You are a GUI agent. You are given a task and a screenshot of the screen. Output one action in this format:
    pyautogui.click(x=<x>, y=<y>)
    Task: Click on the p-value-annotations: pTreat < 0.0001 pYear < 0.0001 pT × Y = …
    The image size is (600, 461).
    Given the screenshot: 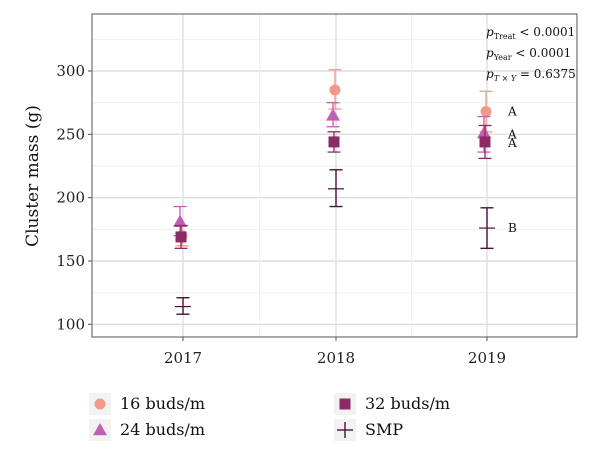 What is the action you would take?
    pyautogui.click(x=531, y=54)
    